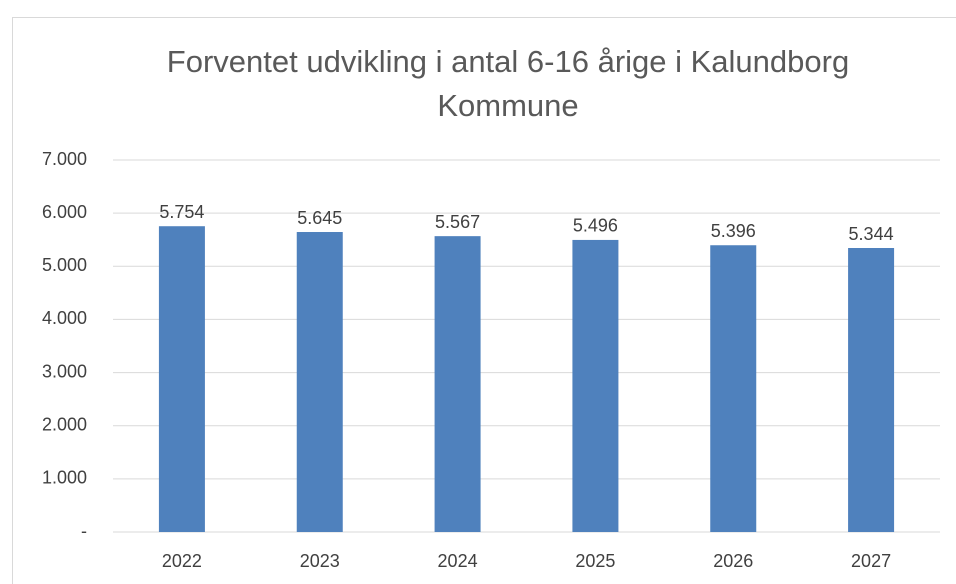 The height and width of the screenshot is (584, 956). Describe the element at coordinates (64, 318) in the screenshot. I see `y-tick-label: 4.000` at that location.